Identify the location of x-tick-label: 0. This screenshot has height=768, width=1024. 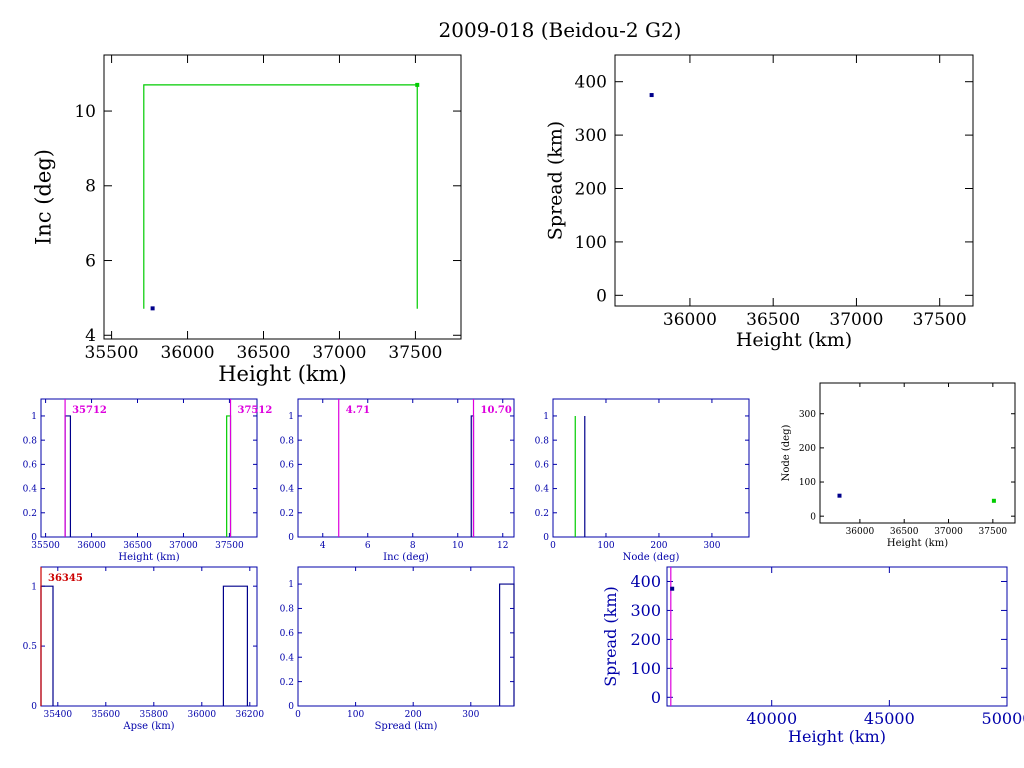
(553, 546).